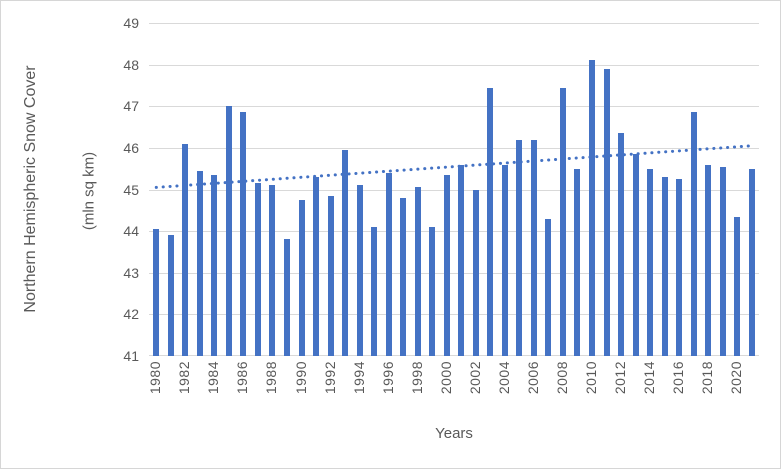 This screenshot has width=781, height=469. What do you see at coordinates (490, 221) in the screenshot?
I see `bar-2003` at bounding box center [490, 221].